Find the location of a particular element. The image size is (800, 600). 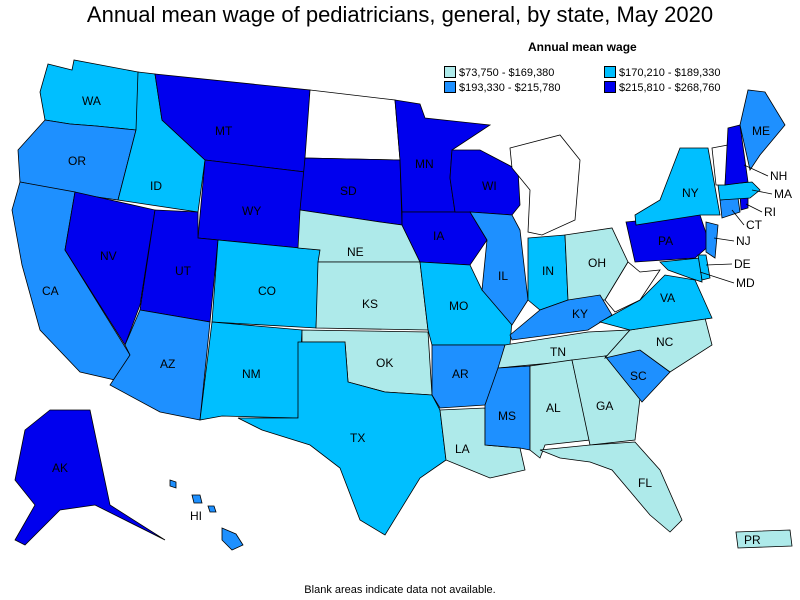

state-nv is located at coordinates (110, 268).